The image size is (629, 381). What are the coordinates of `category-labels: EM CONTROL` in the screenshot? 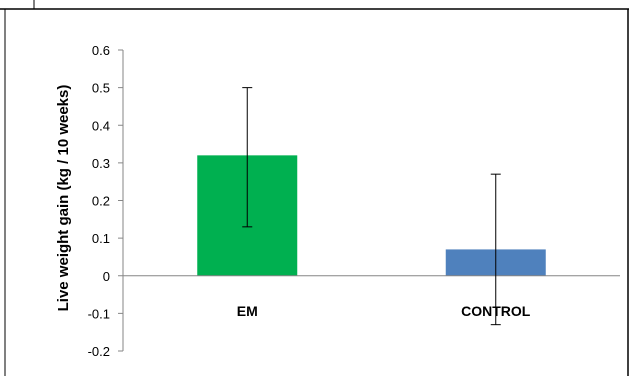 It's located at (384, 311).